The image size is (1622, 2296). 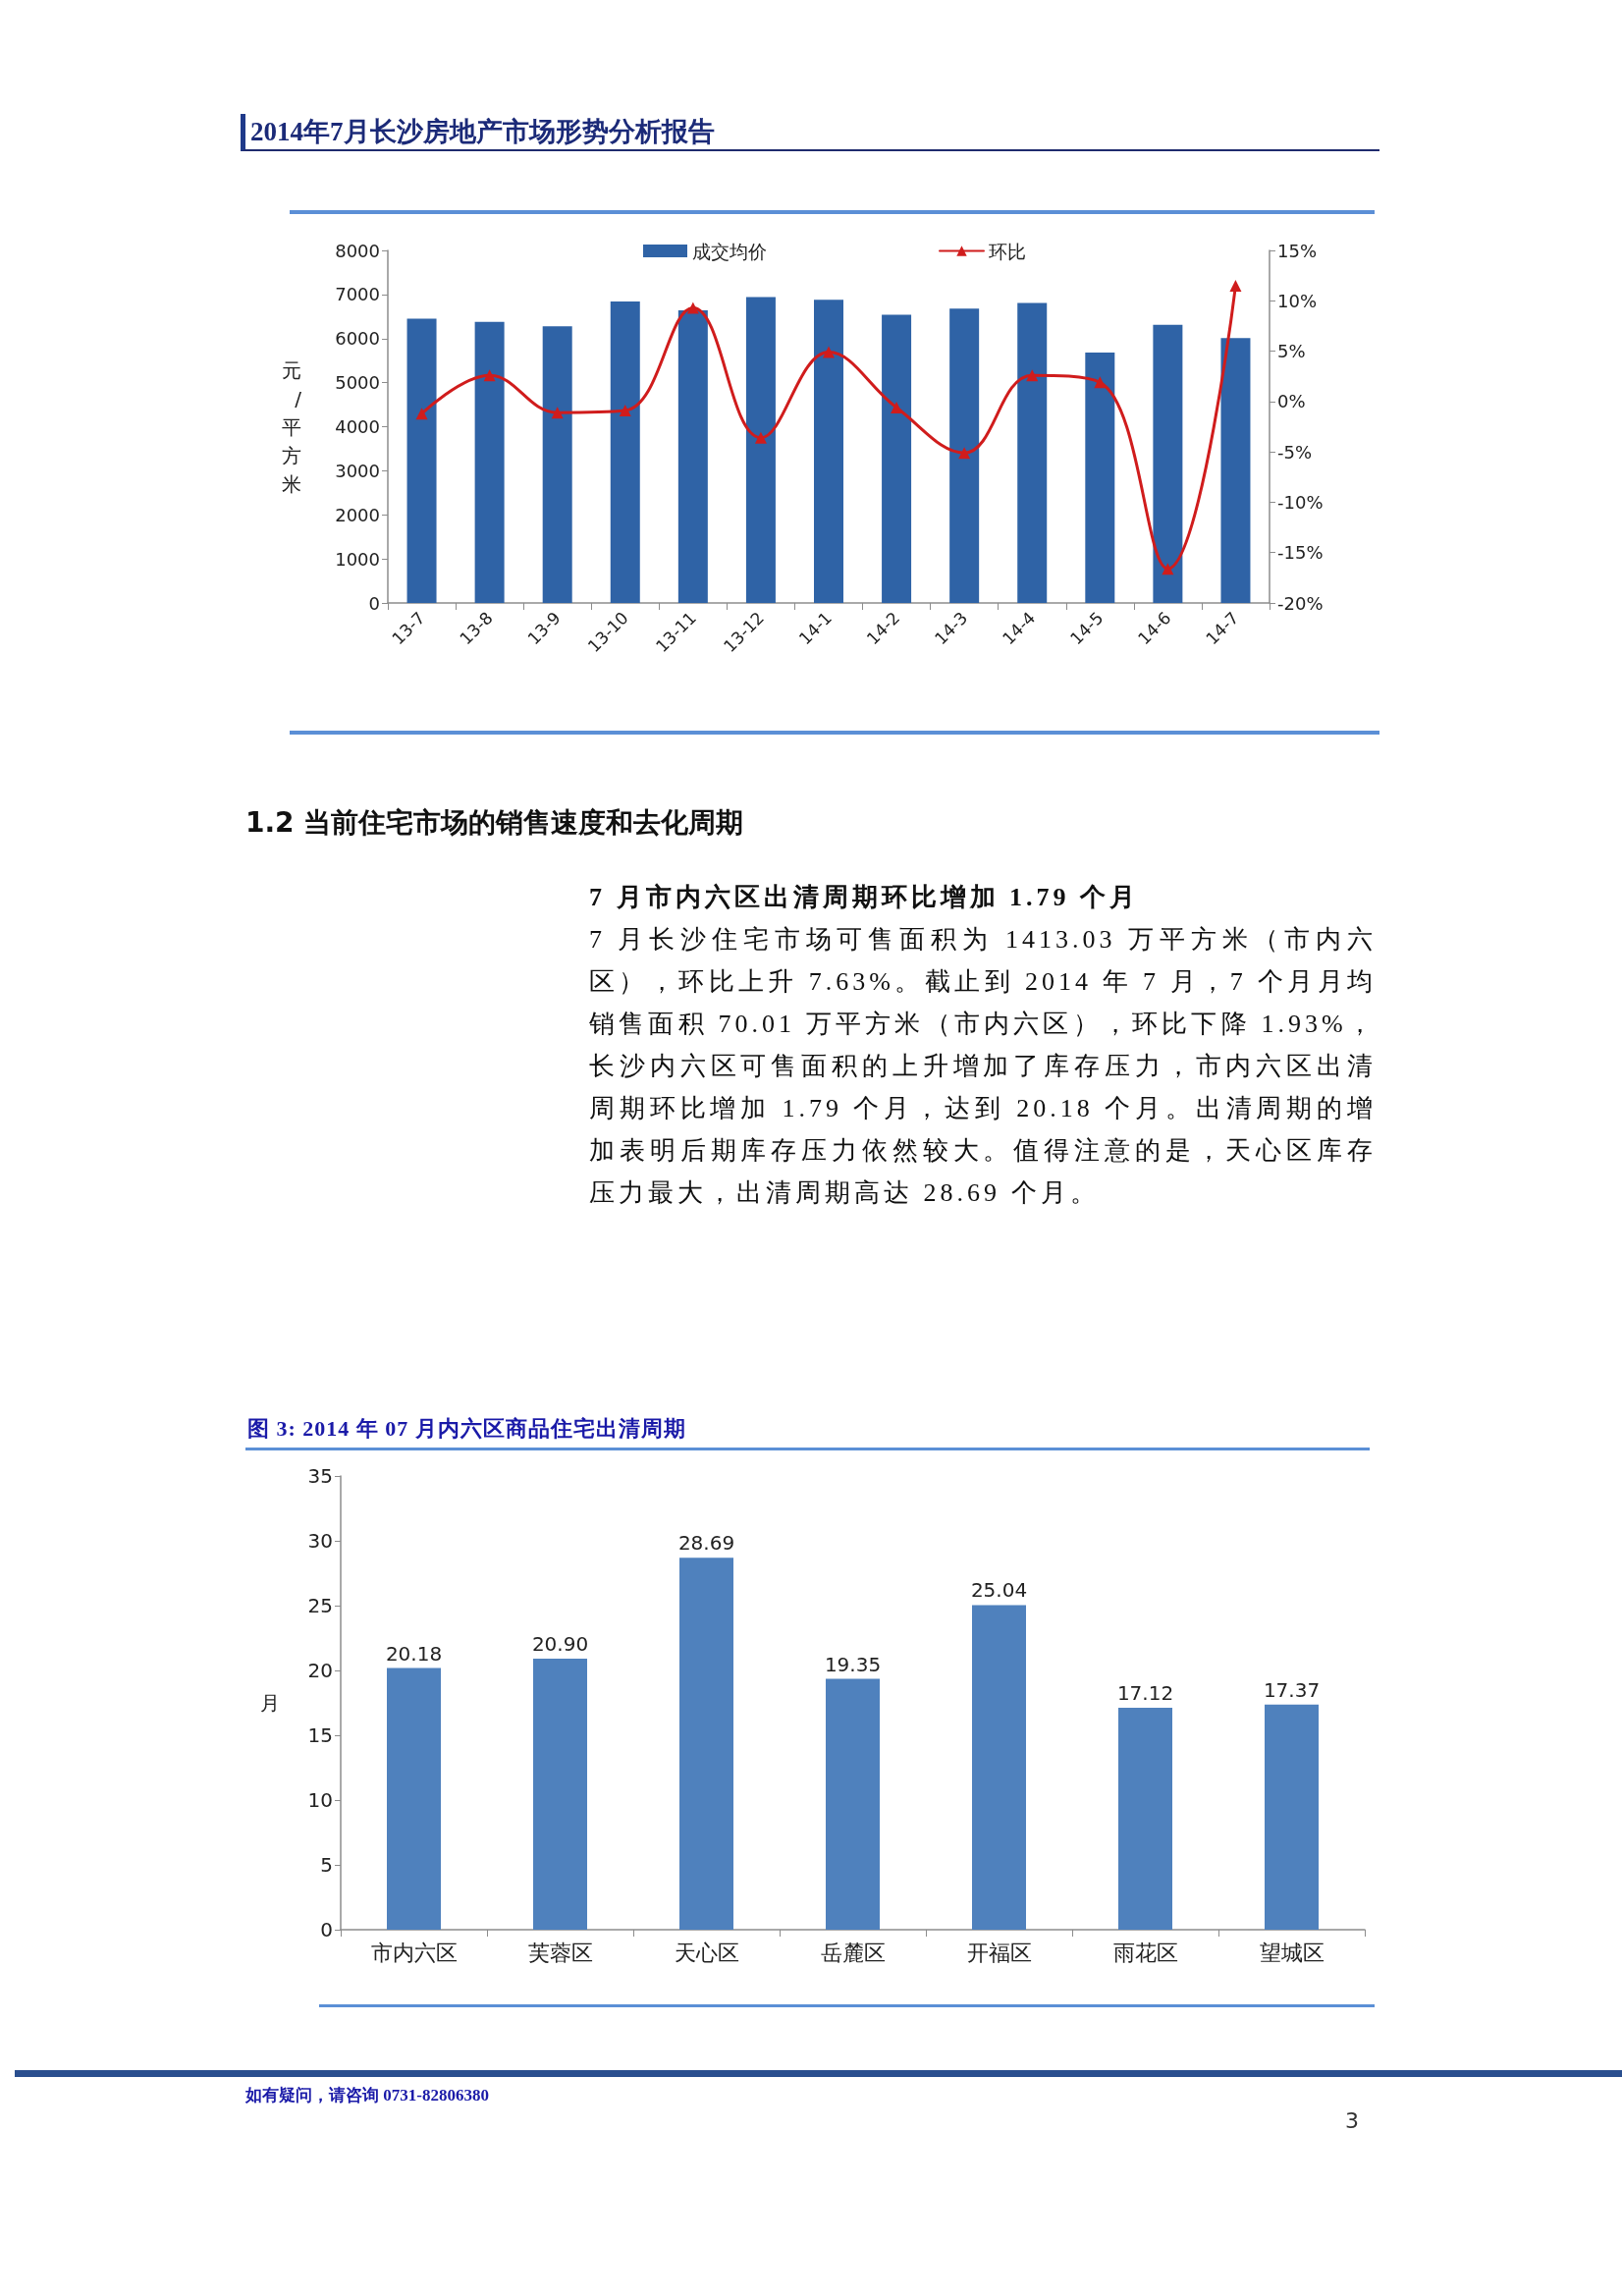 I want to click on text: 7 月长沙住宅市场可售面积为 1413.03 万平方米（市内六区），环比上升 7.63%。截止到 2014 年 7 月，7 个月月均销售面积 70.01 万平方米（市内六区），环比下降 1.93%，长沙内六区可售面积的上升增加了库存压力，市内六区出清周期环比增加 1.79 个月，达到 20.18 个月。出清周期的增加表明后期库存压力依然较大。值得注意的是，天心区库存压力最大，出清周期高达 28.69 个月。, so click(x=983, y=1066).